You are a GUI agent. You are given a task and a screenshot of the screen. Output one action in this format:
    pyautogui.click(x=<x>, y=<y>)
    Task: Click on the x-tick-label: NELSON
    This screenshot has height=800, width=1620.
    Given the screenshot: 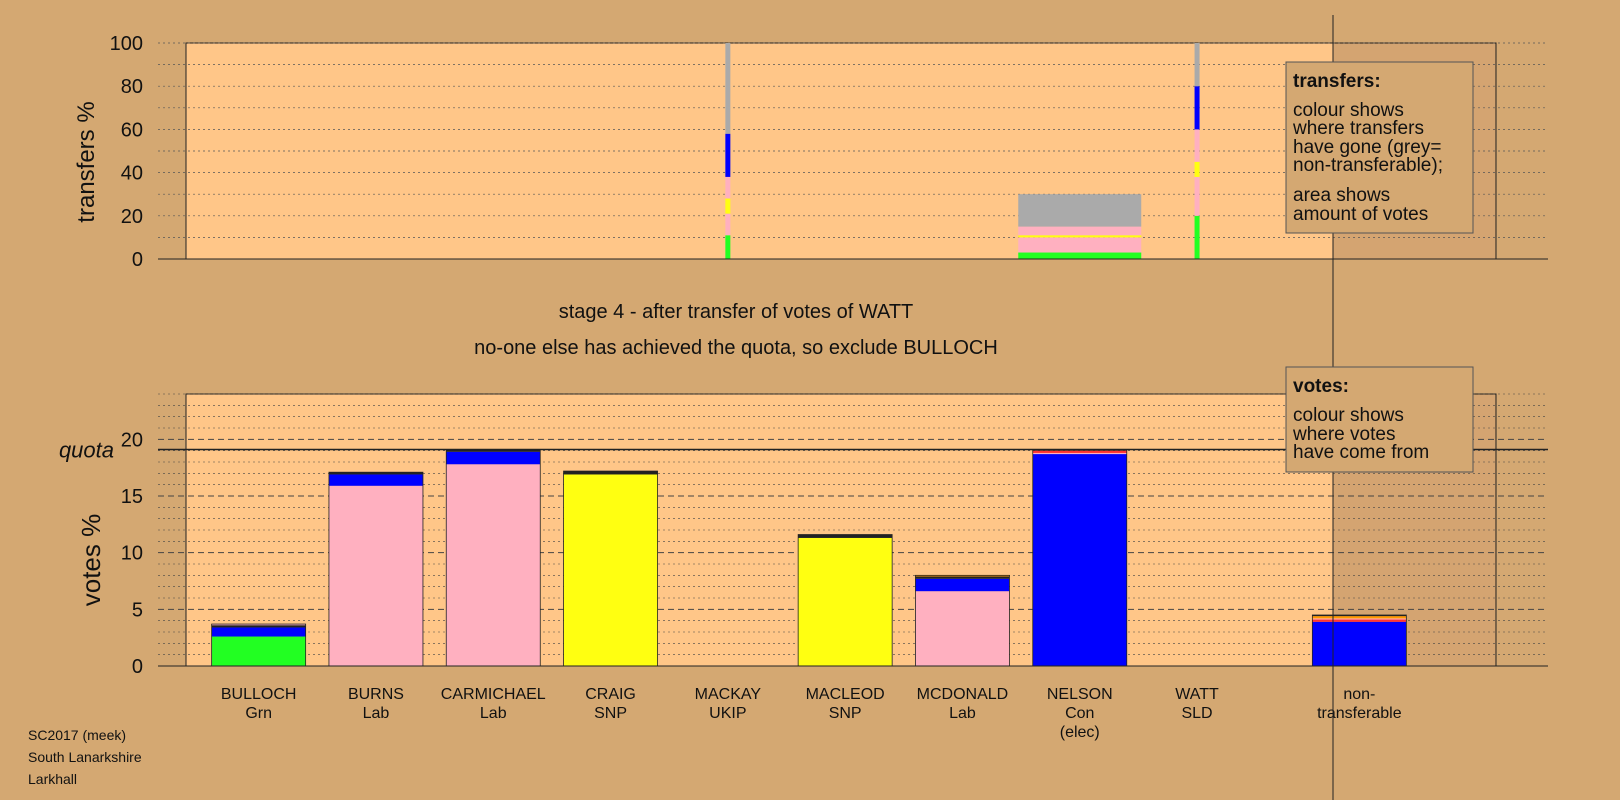 What is the action you would take?
    pyautogui.click(x=1080, y=694)
    